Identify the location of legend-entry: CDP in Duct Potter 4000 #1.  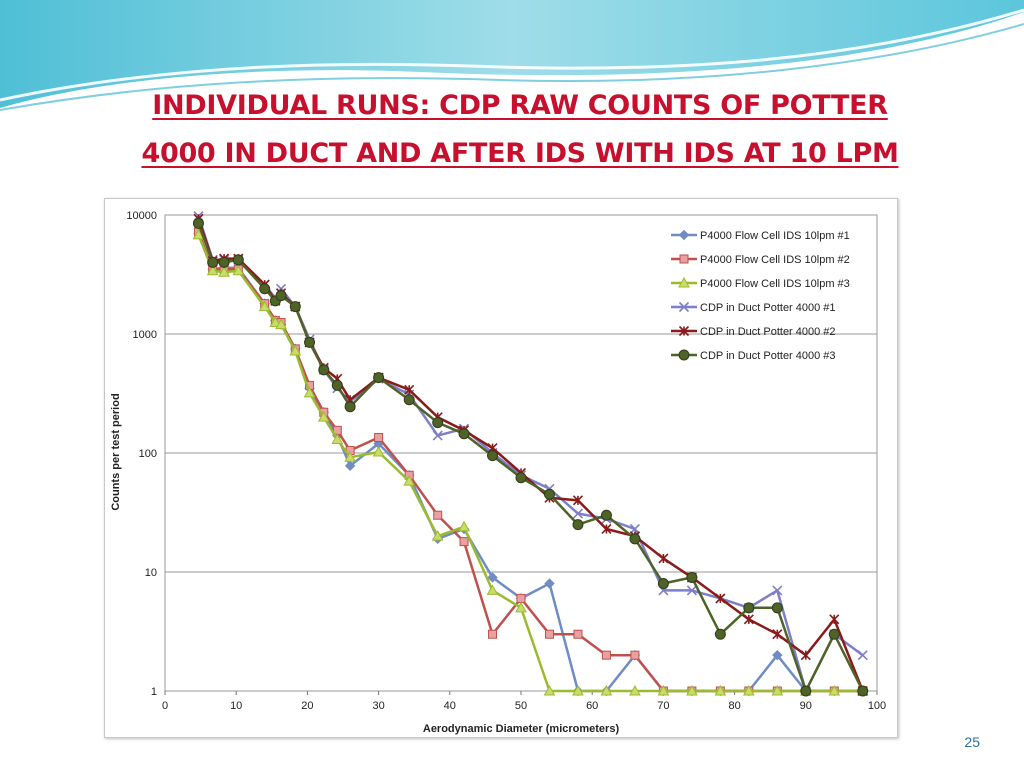
(753, 307).